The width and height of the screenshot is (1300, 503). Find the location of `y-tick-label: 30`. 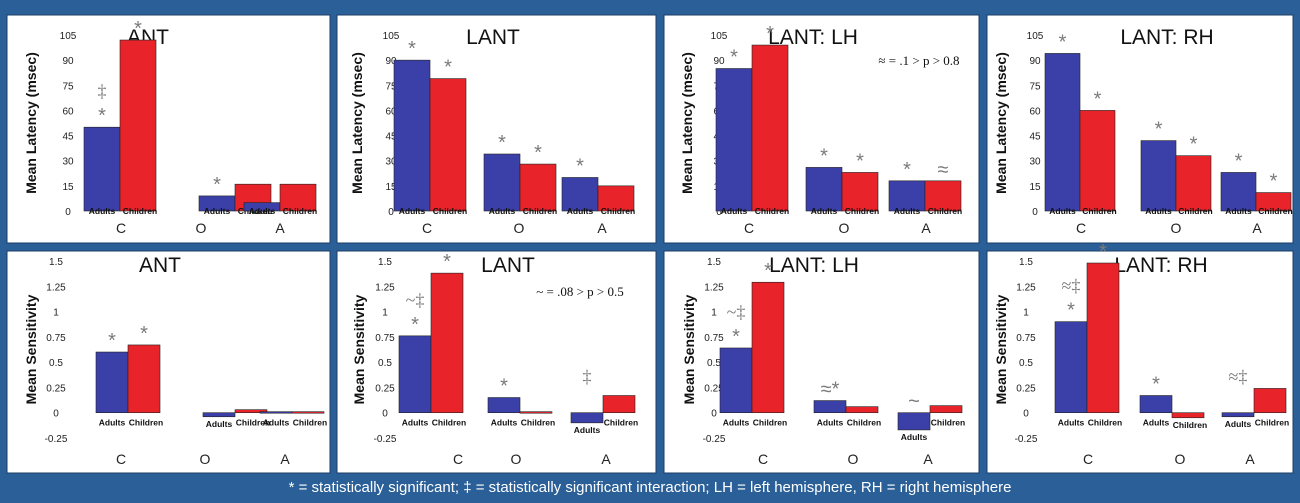

y-tick-label: 30 is located at coordinates (391, 162).